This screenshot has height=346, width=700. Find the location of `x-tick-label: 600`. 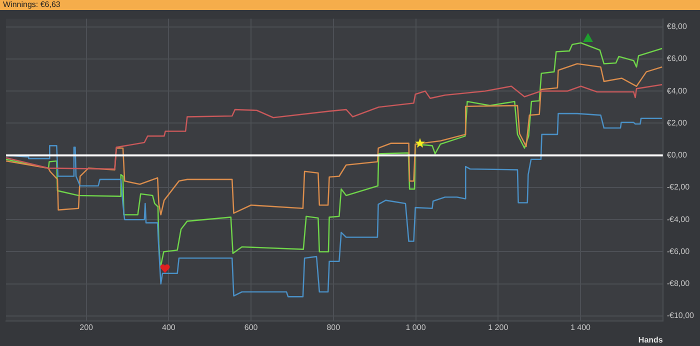

x-tick-label: 600 is located at coordinates (251, 327).